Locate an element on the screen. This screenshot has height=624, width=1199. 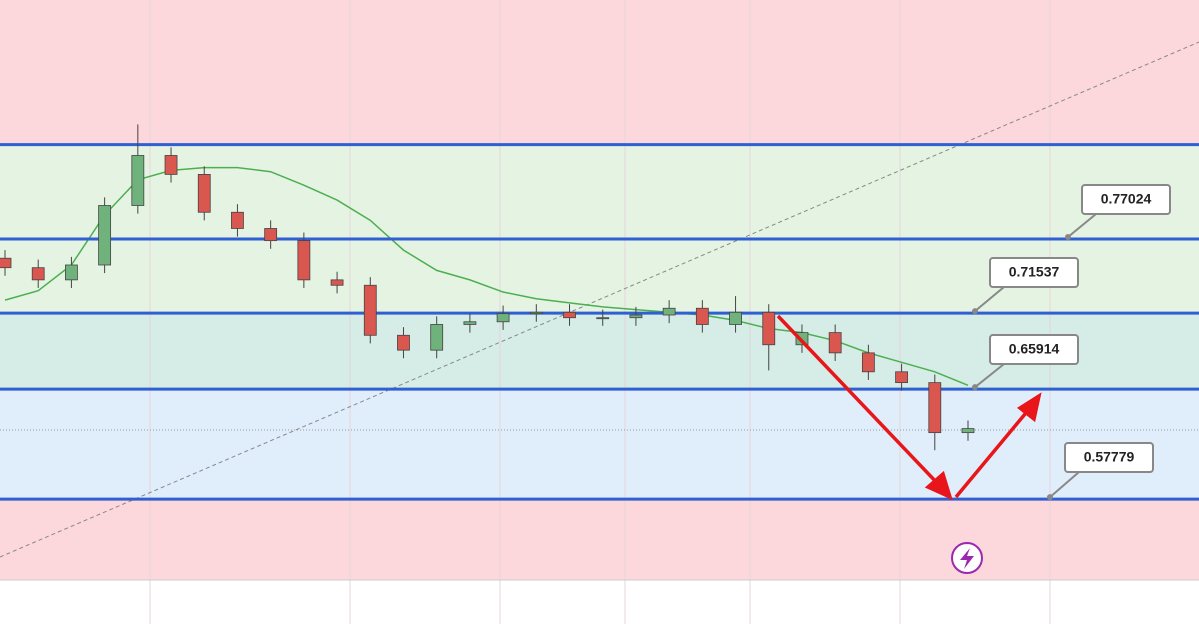
alert-icon is located at coordinates (967, 558).